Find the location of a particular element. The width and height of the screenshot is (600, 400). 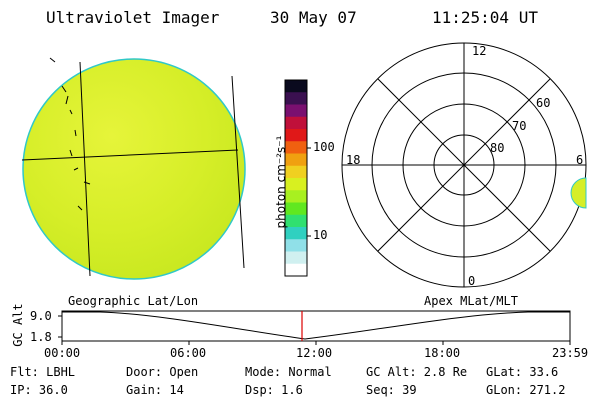

altitude-curve is located at coordinates (316, 325).